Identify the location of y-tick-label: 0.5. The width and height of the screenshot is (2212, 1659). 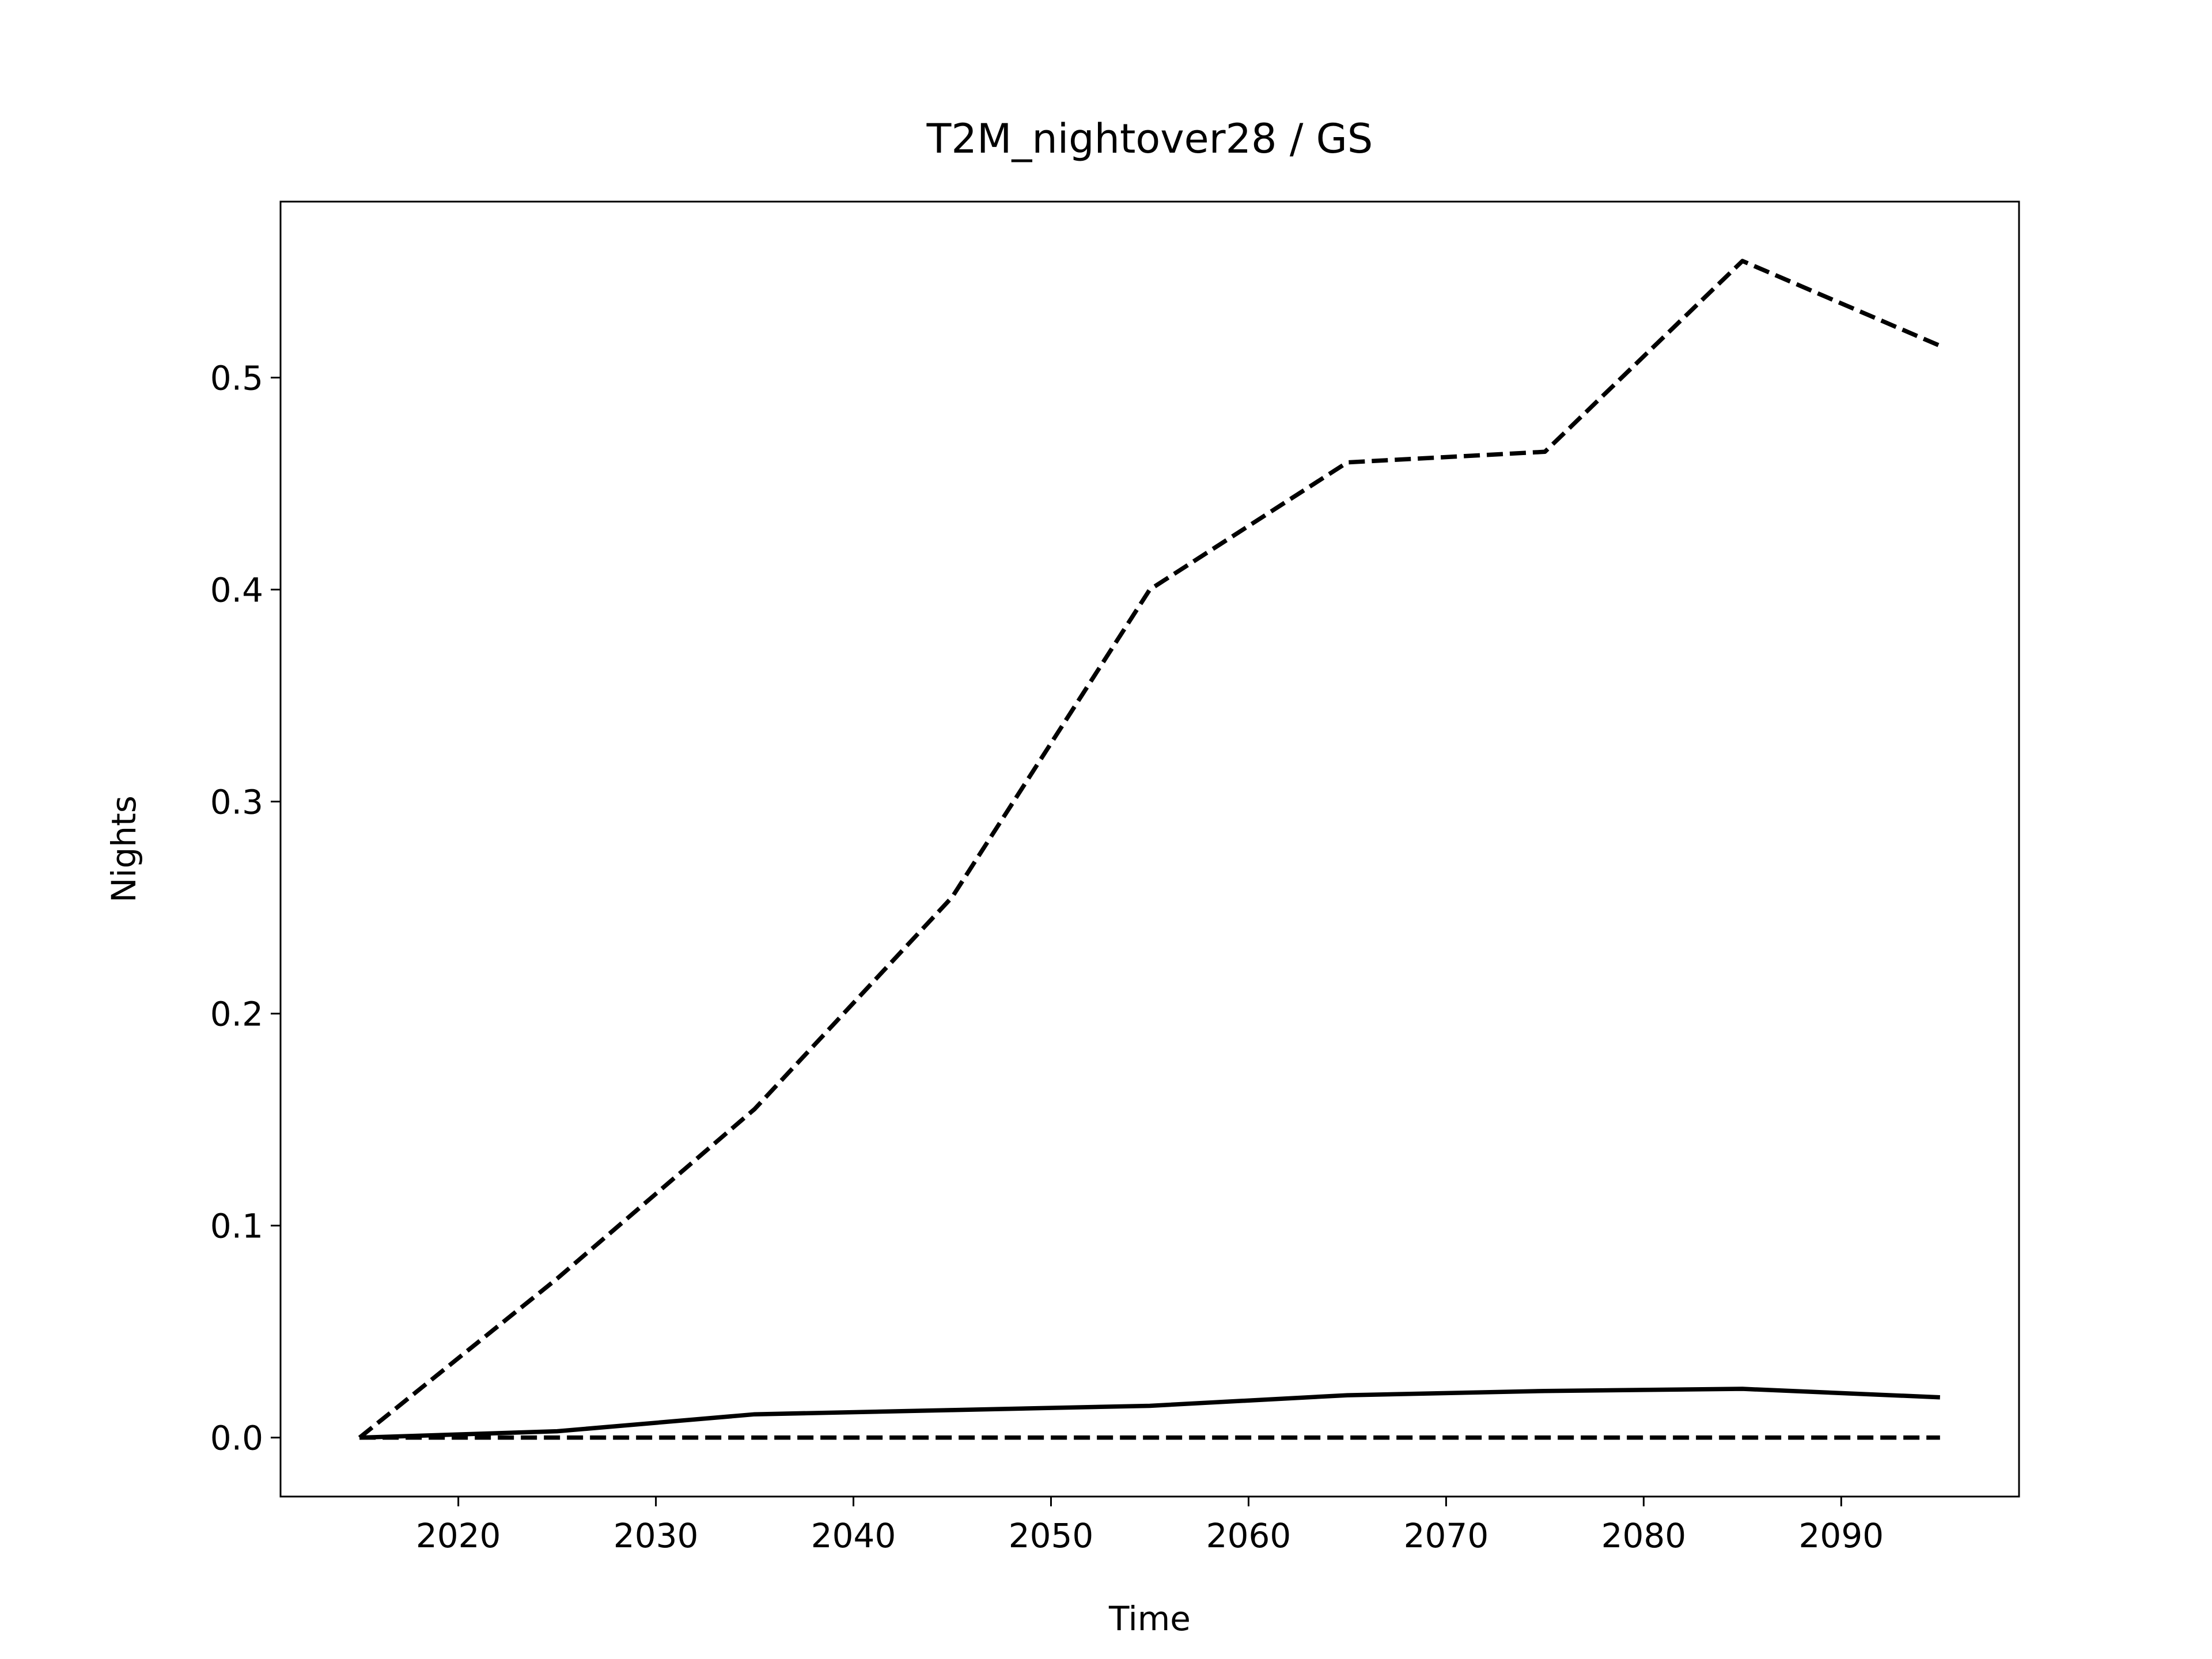
(236, 377).